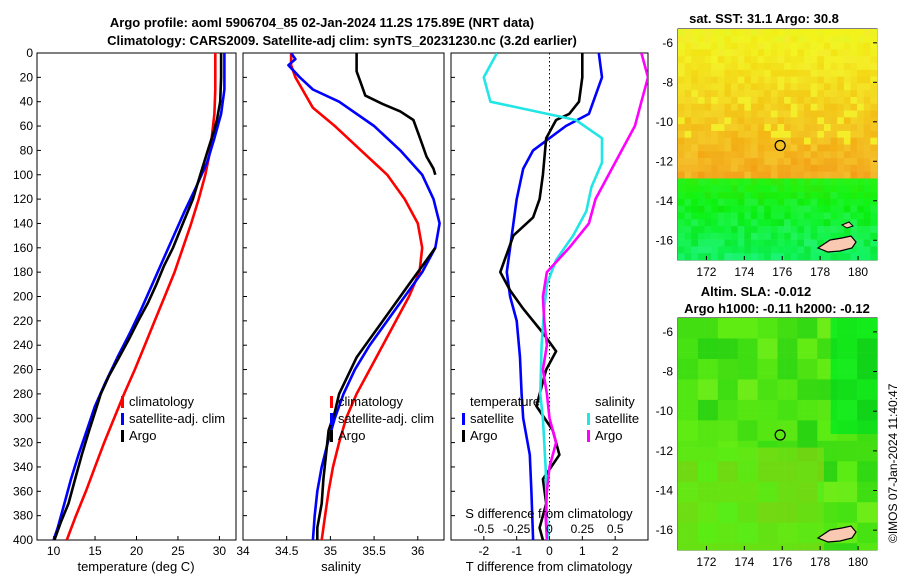  What do you see at coordinates (549, 513) in the screenshot?
I see `s-difference-label: S difference from climatology` at bounding box center [549, 513].